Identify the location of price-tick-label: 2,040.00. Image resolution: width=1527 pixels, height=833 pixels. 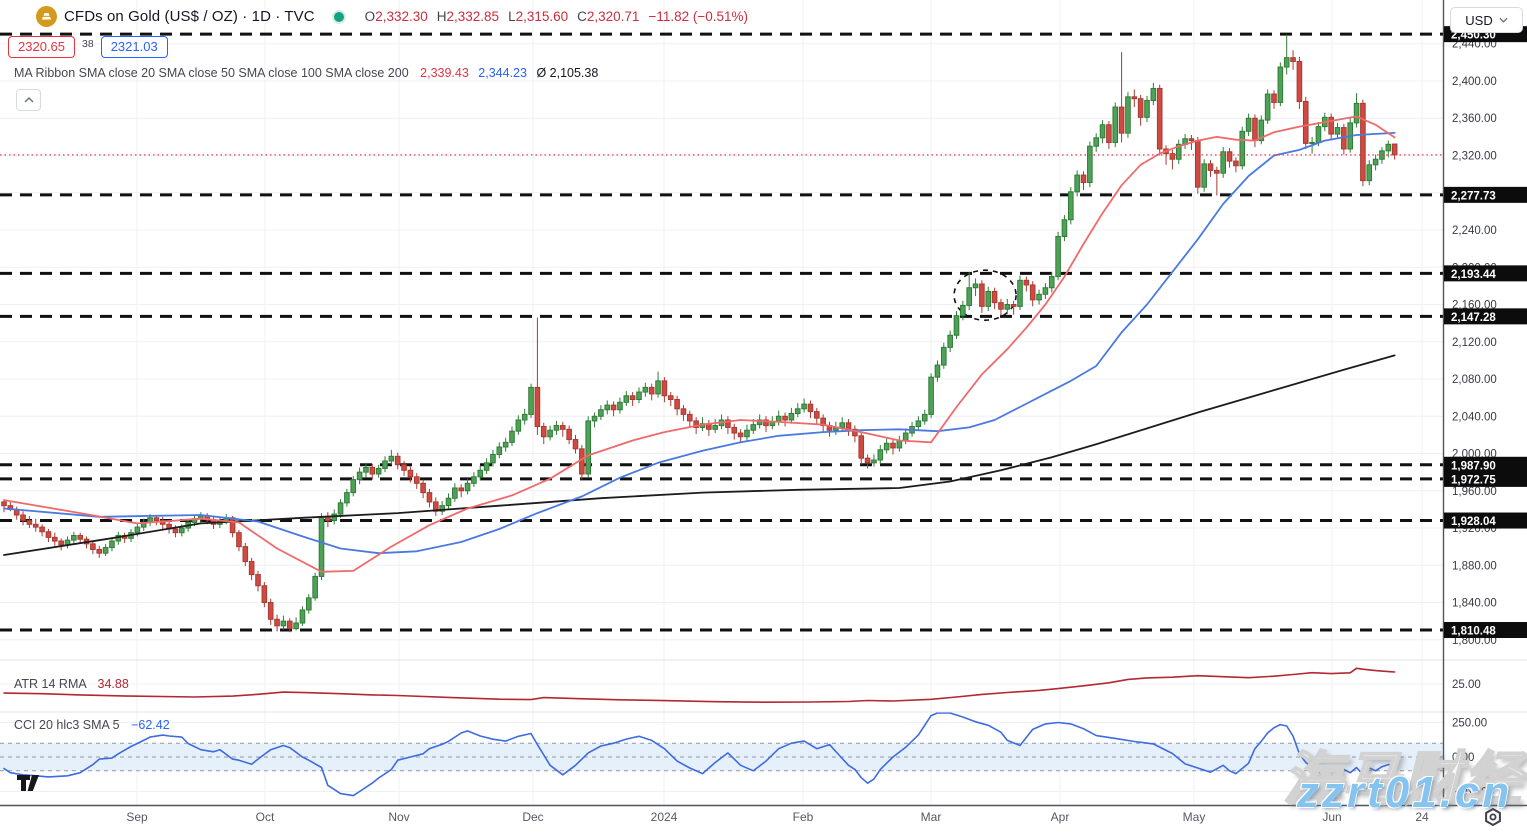
(1474, 417).